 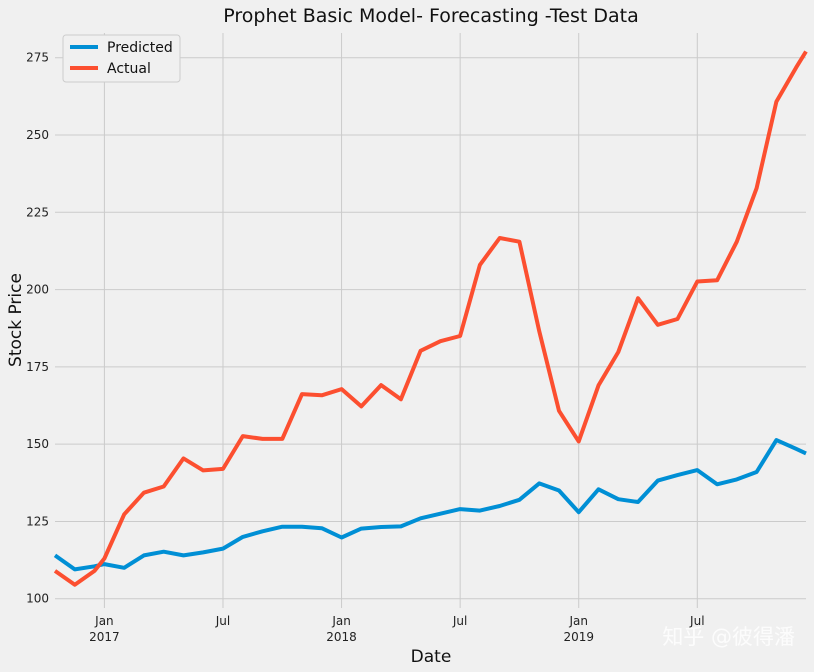 I want to click on legend-label-actual: Actual, so click(x=129, y=69).